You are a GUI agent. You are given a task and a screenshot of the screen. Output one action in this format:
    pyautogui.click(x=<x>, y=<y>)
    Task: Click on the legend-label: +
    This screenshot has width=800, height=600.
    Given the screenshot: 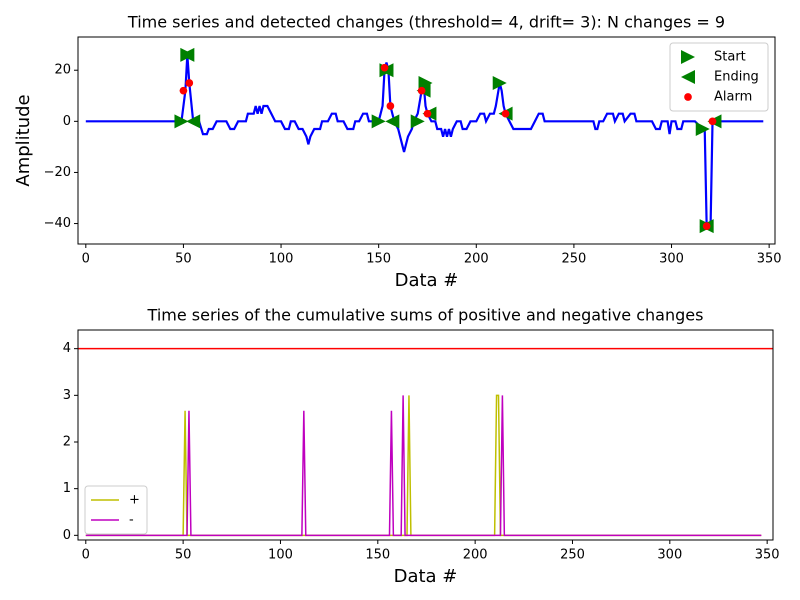 What is the action you would take?
    pyautogui.click(x=134, y=500)
    